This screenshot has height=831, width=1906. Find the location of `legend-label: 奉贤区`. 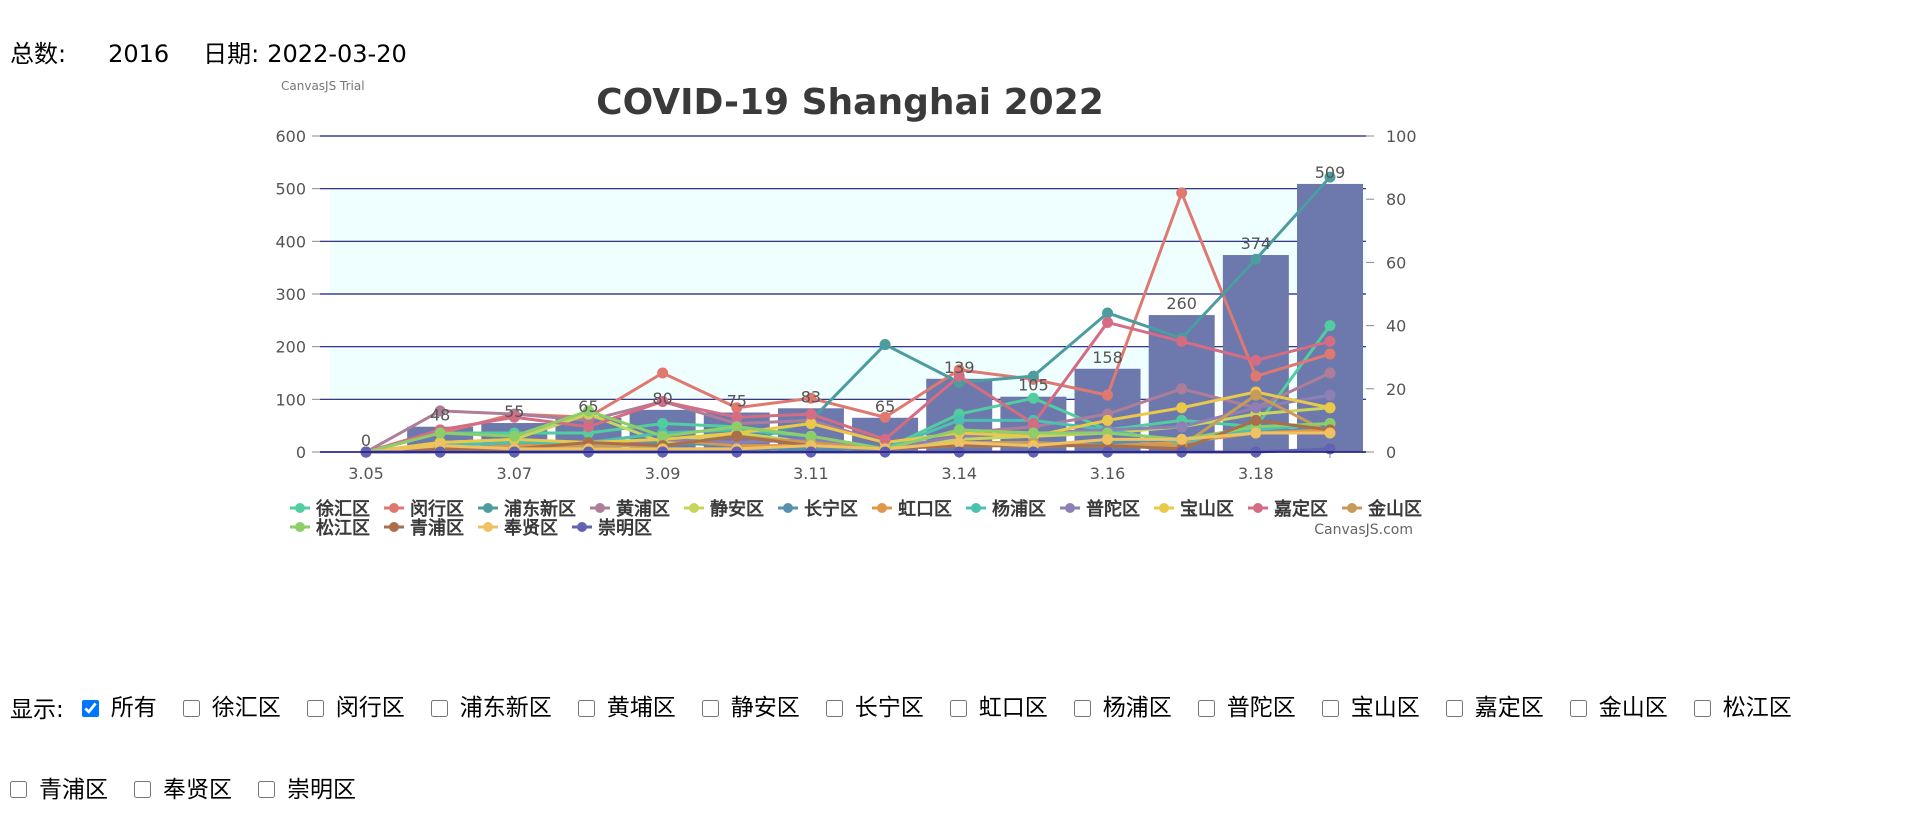

legend-label: 奉贤区 is located at coordinates (530, 528).